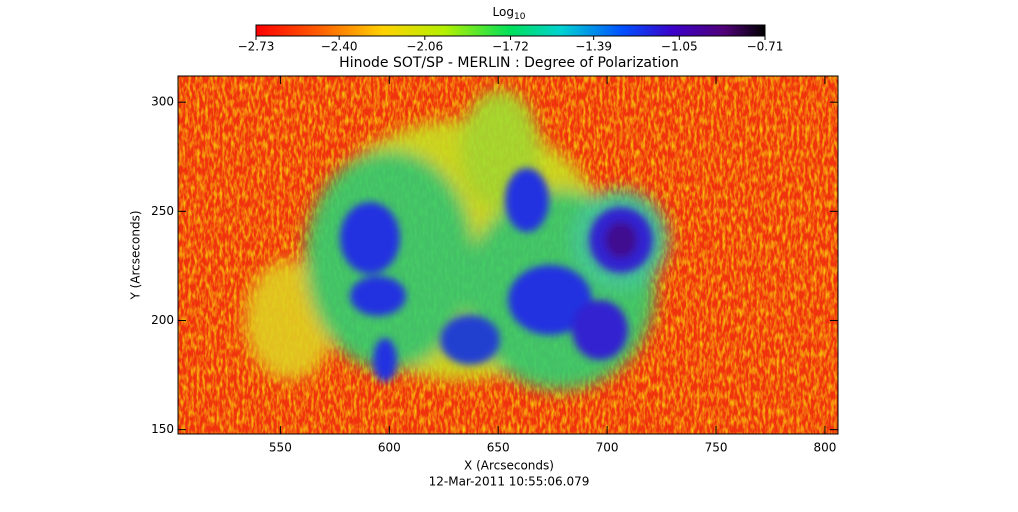  Describe the element at coordinates (162, 320) in the screenshot. I see `y-tick-label: 200` at that location.